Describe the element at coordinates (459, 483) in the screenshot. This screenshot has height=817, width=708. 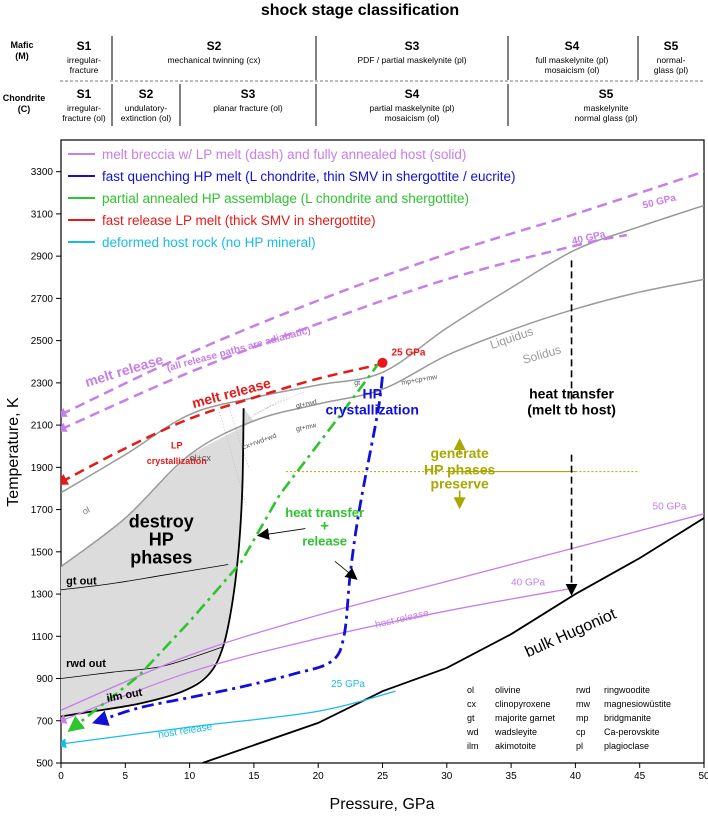
I see `label-preserve: preserve` at that location.